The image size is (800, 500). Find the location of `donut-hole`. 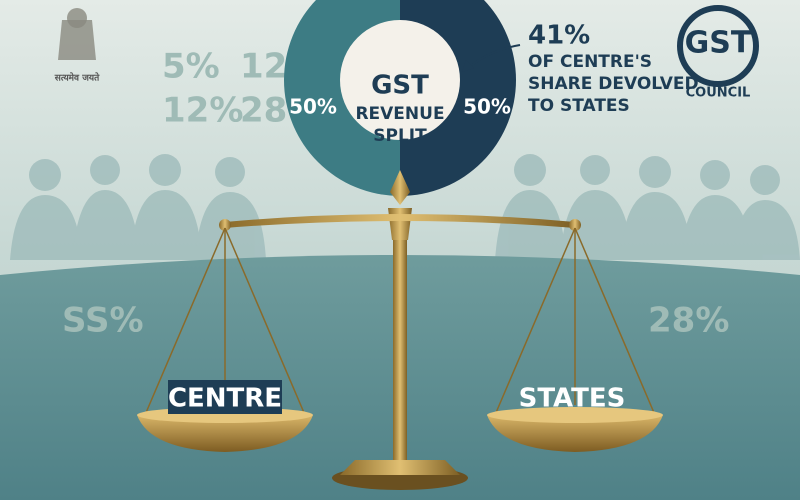

donut-hole is located at coordinates (400, 80).